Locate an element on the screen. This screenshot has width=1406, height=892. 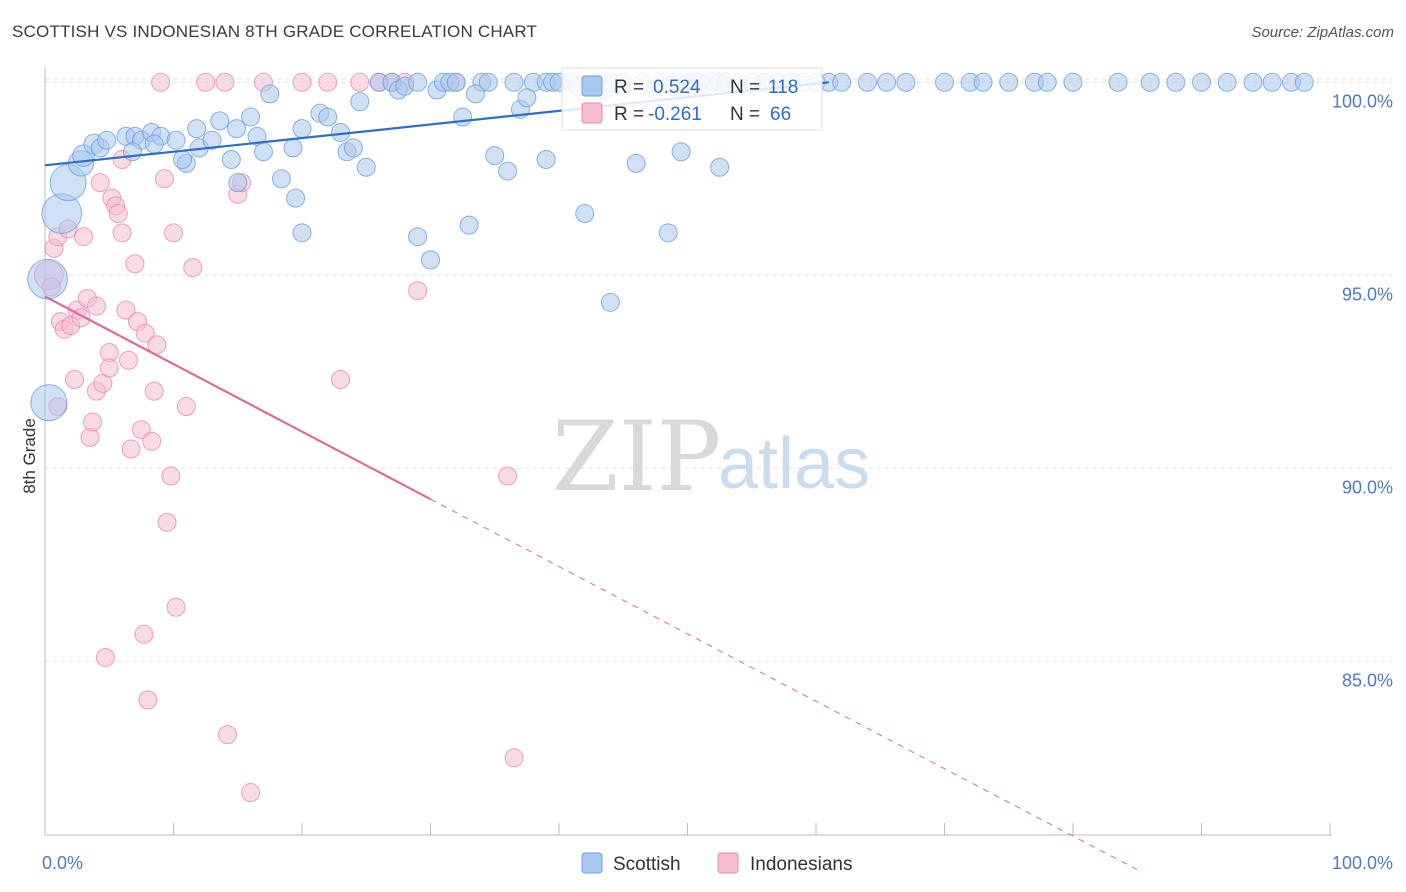
stats-r-value-scottish: 0.524 is located at coordinates (677, 87).